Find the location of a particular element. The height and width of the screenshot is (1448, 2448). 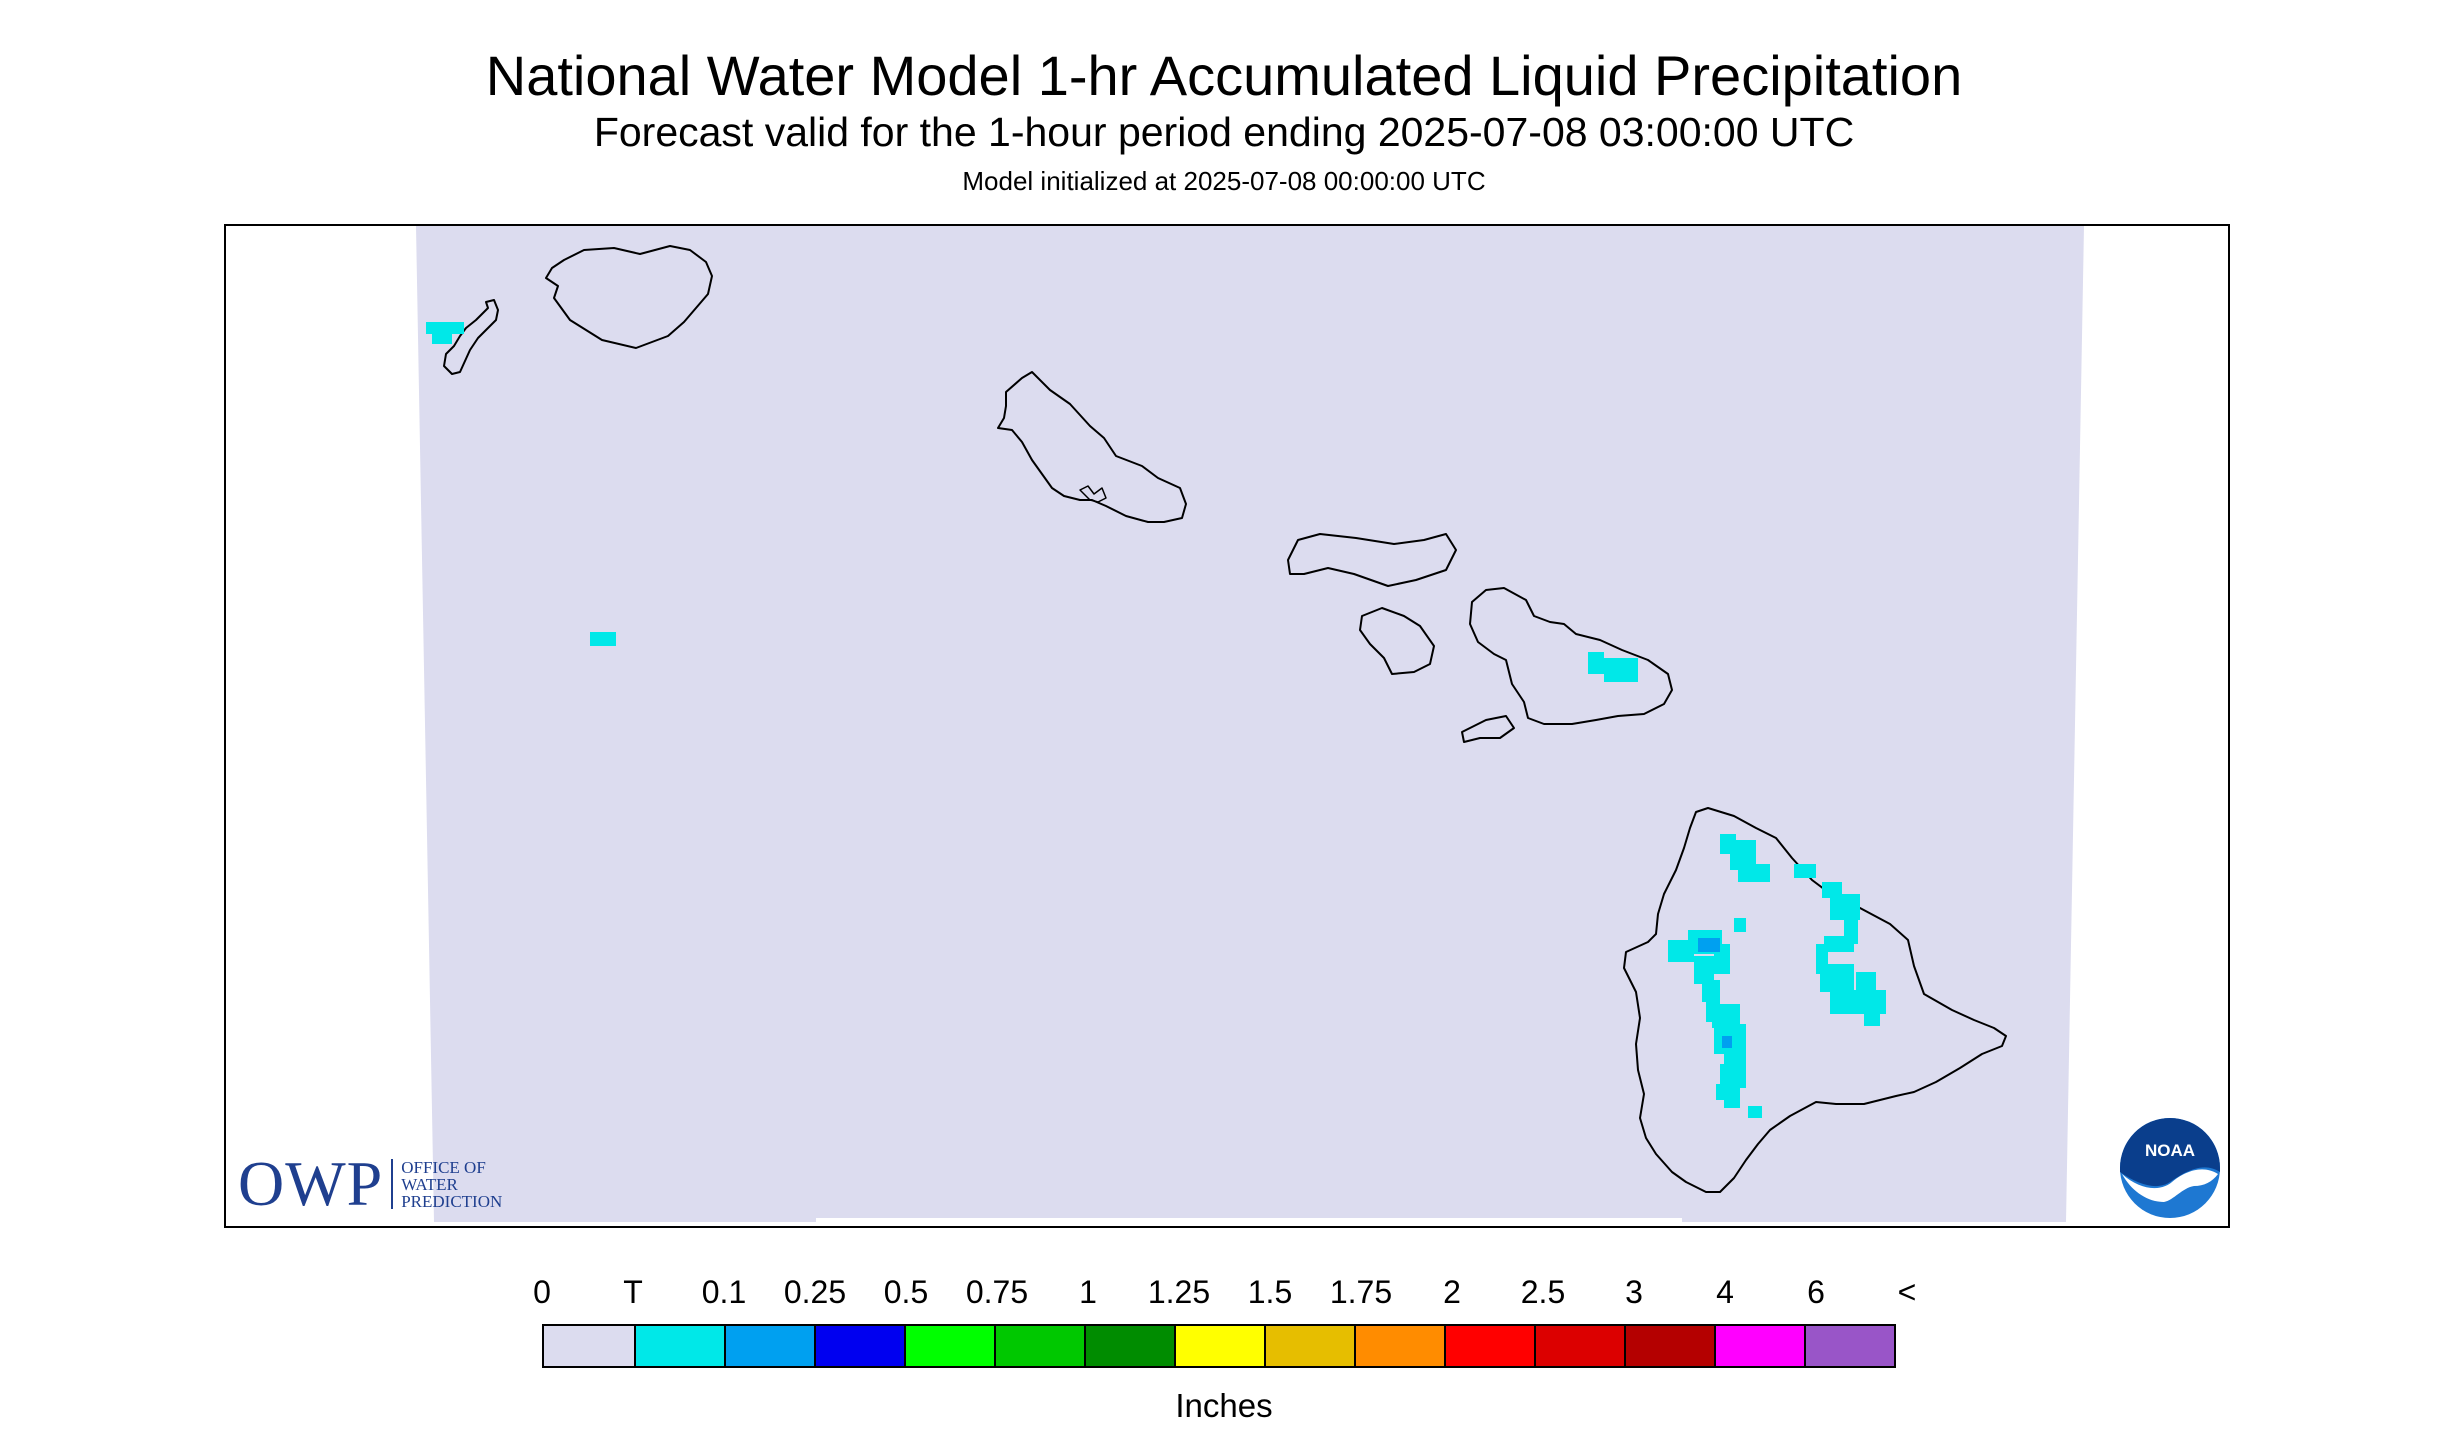

legend-label: 3 is located at coordinates (1634, 1292).